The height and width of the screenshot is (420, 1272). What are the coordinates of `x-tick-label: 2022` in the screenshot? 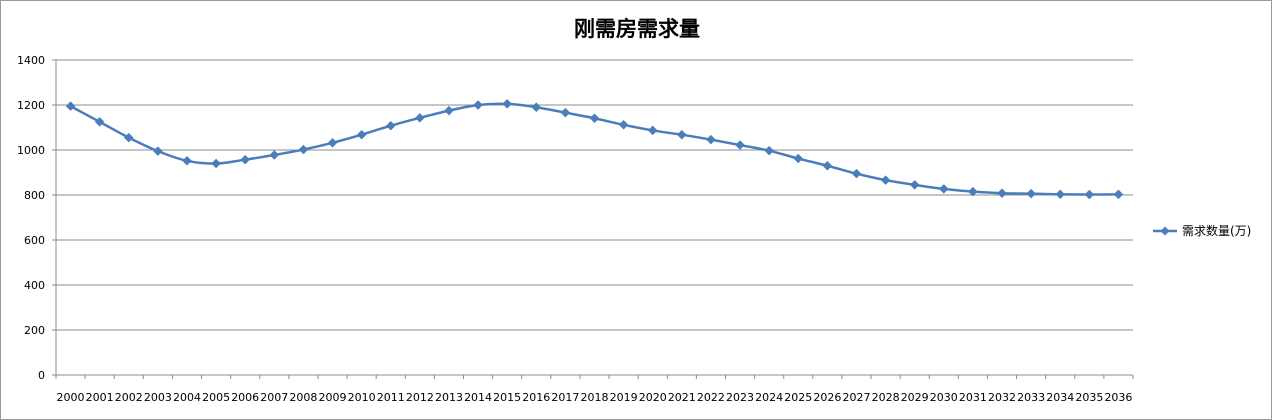 It's located at (711, 397).